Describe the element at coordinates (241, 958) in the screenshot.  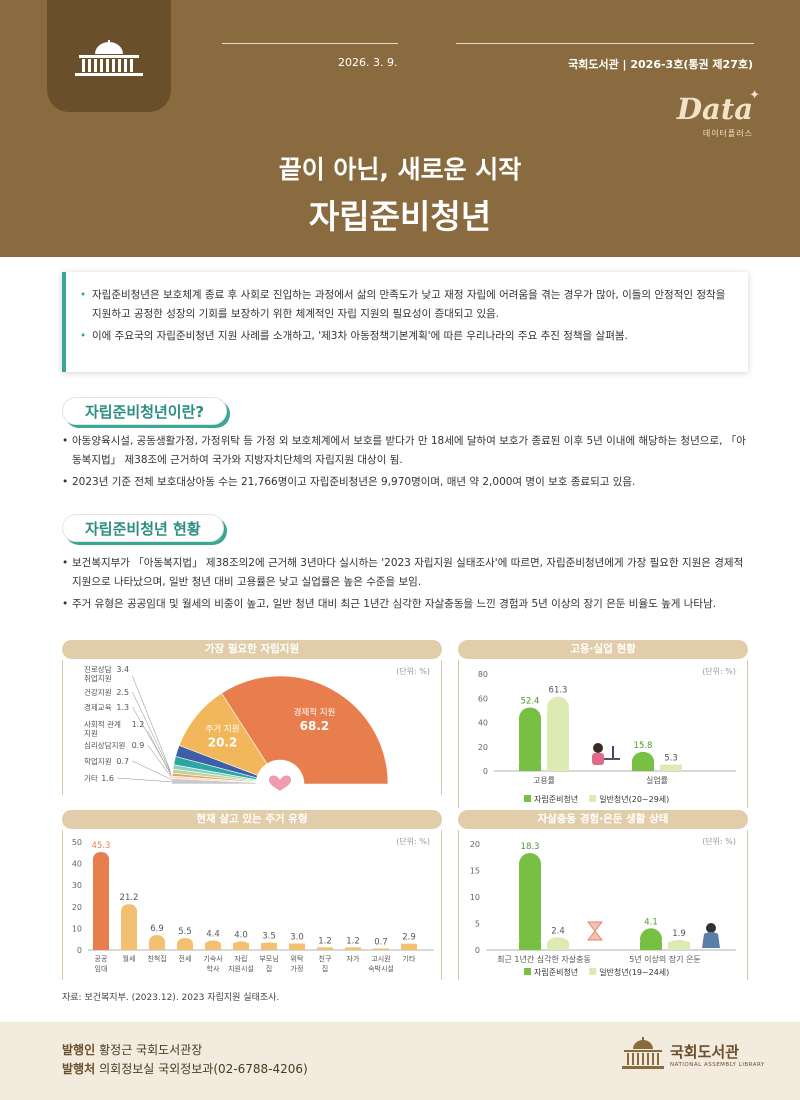
I see `x-tick-label: 자립` at that location.